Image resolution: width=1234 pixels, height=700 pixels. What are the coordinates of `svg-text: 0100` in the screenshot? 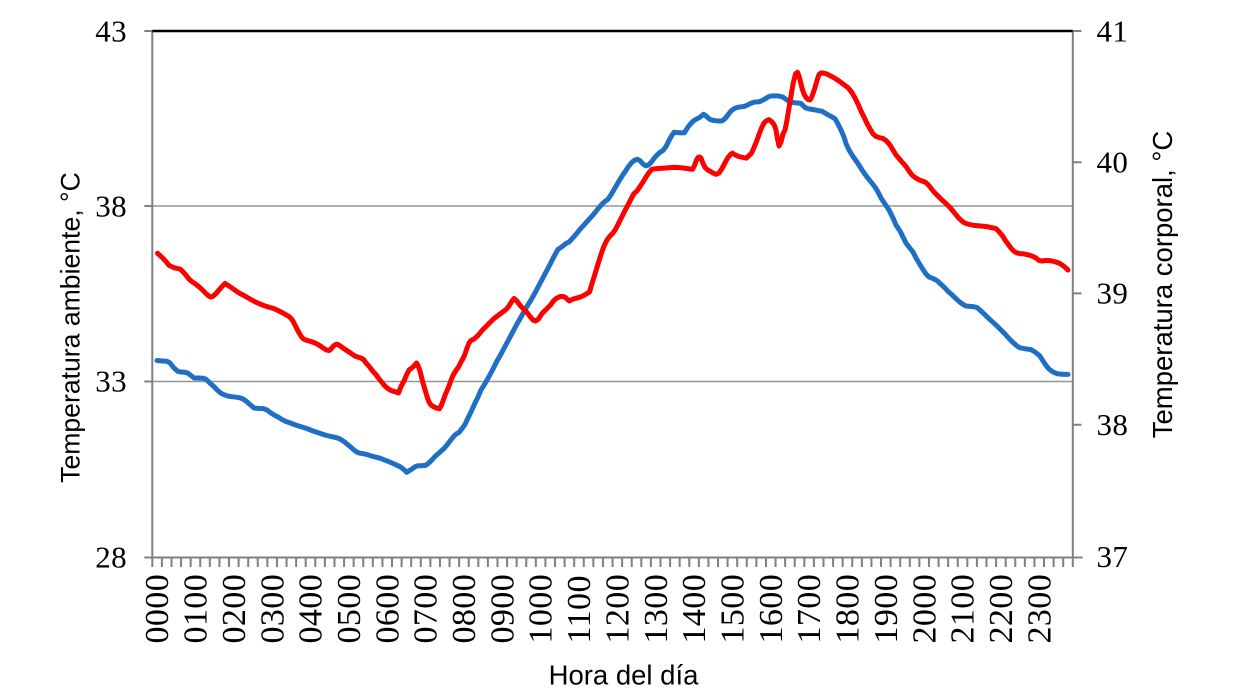 It's located at (196, 609).